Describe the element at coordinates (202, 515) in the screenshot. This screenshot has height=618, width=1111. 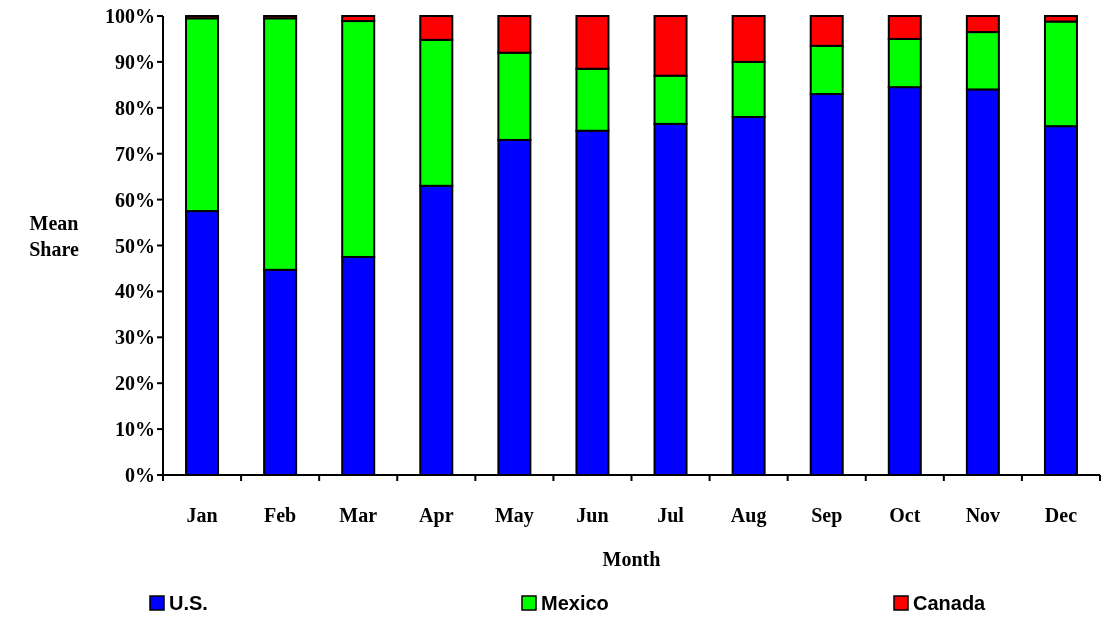
I see `x-tick-label: Jan` at that location.